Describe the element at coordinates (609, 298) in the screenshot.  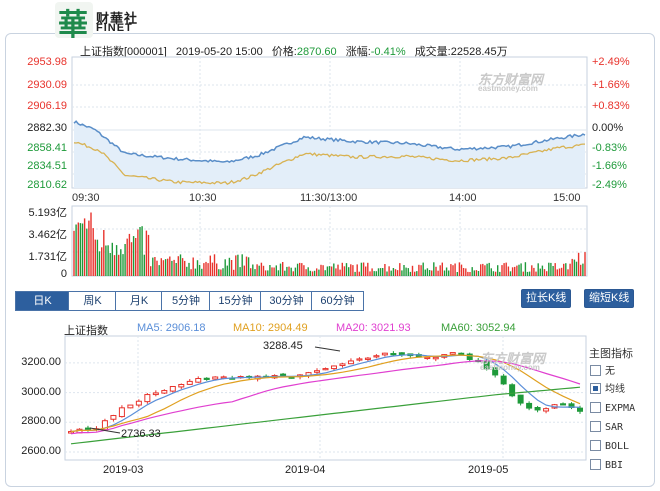
I see `shorten-kline-button: 缩短K线` at that location.